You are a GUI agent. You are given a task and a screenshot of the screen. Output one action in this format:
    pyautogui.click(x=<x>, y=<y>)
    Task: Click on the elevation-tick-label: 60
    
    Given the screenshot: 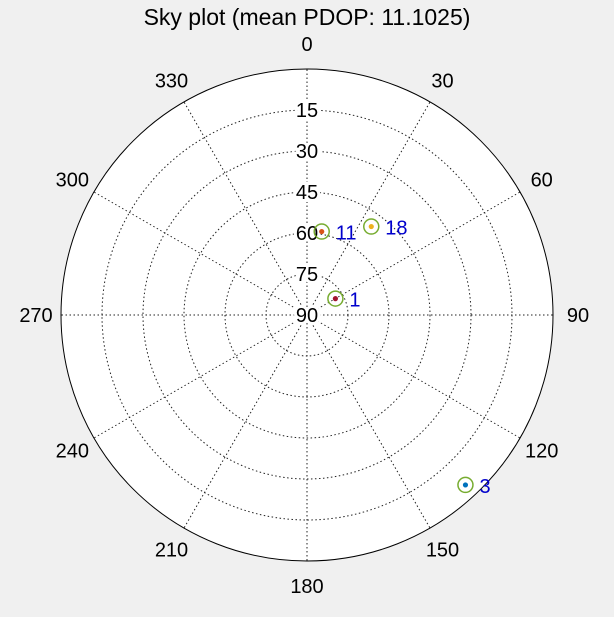 What is the action you would take?
    pyautogui.click(x=307, y=234)
    